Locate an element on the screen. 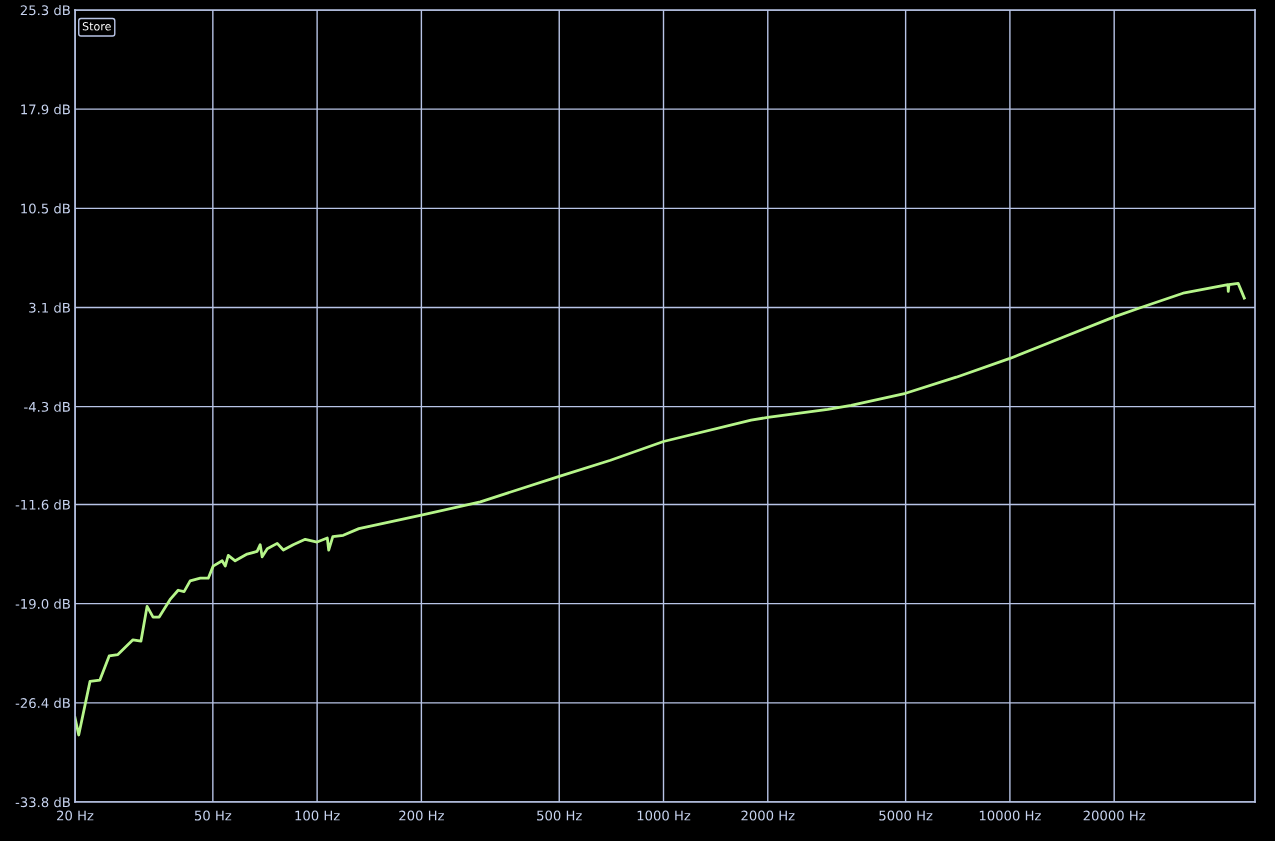 The image size is (1275, 841). x-tick-label: 20000 Hz is located at coordinates (1114, 815).